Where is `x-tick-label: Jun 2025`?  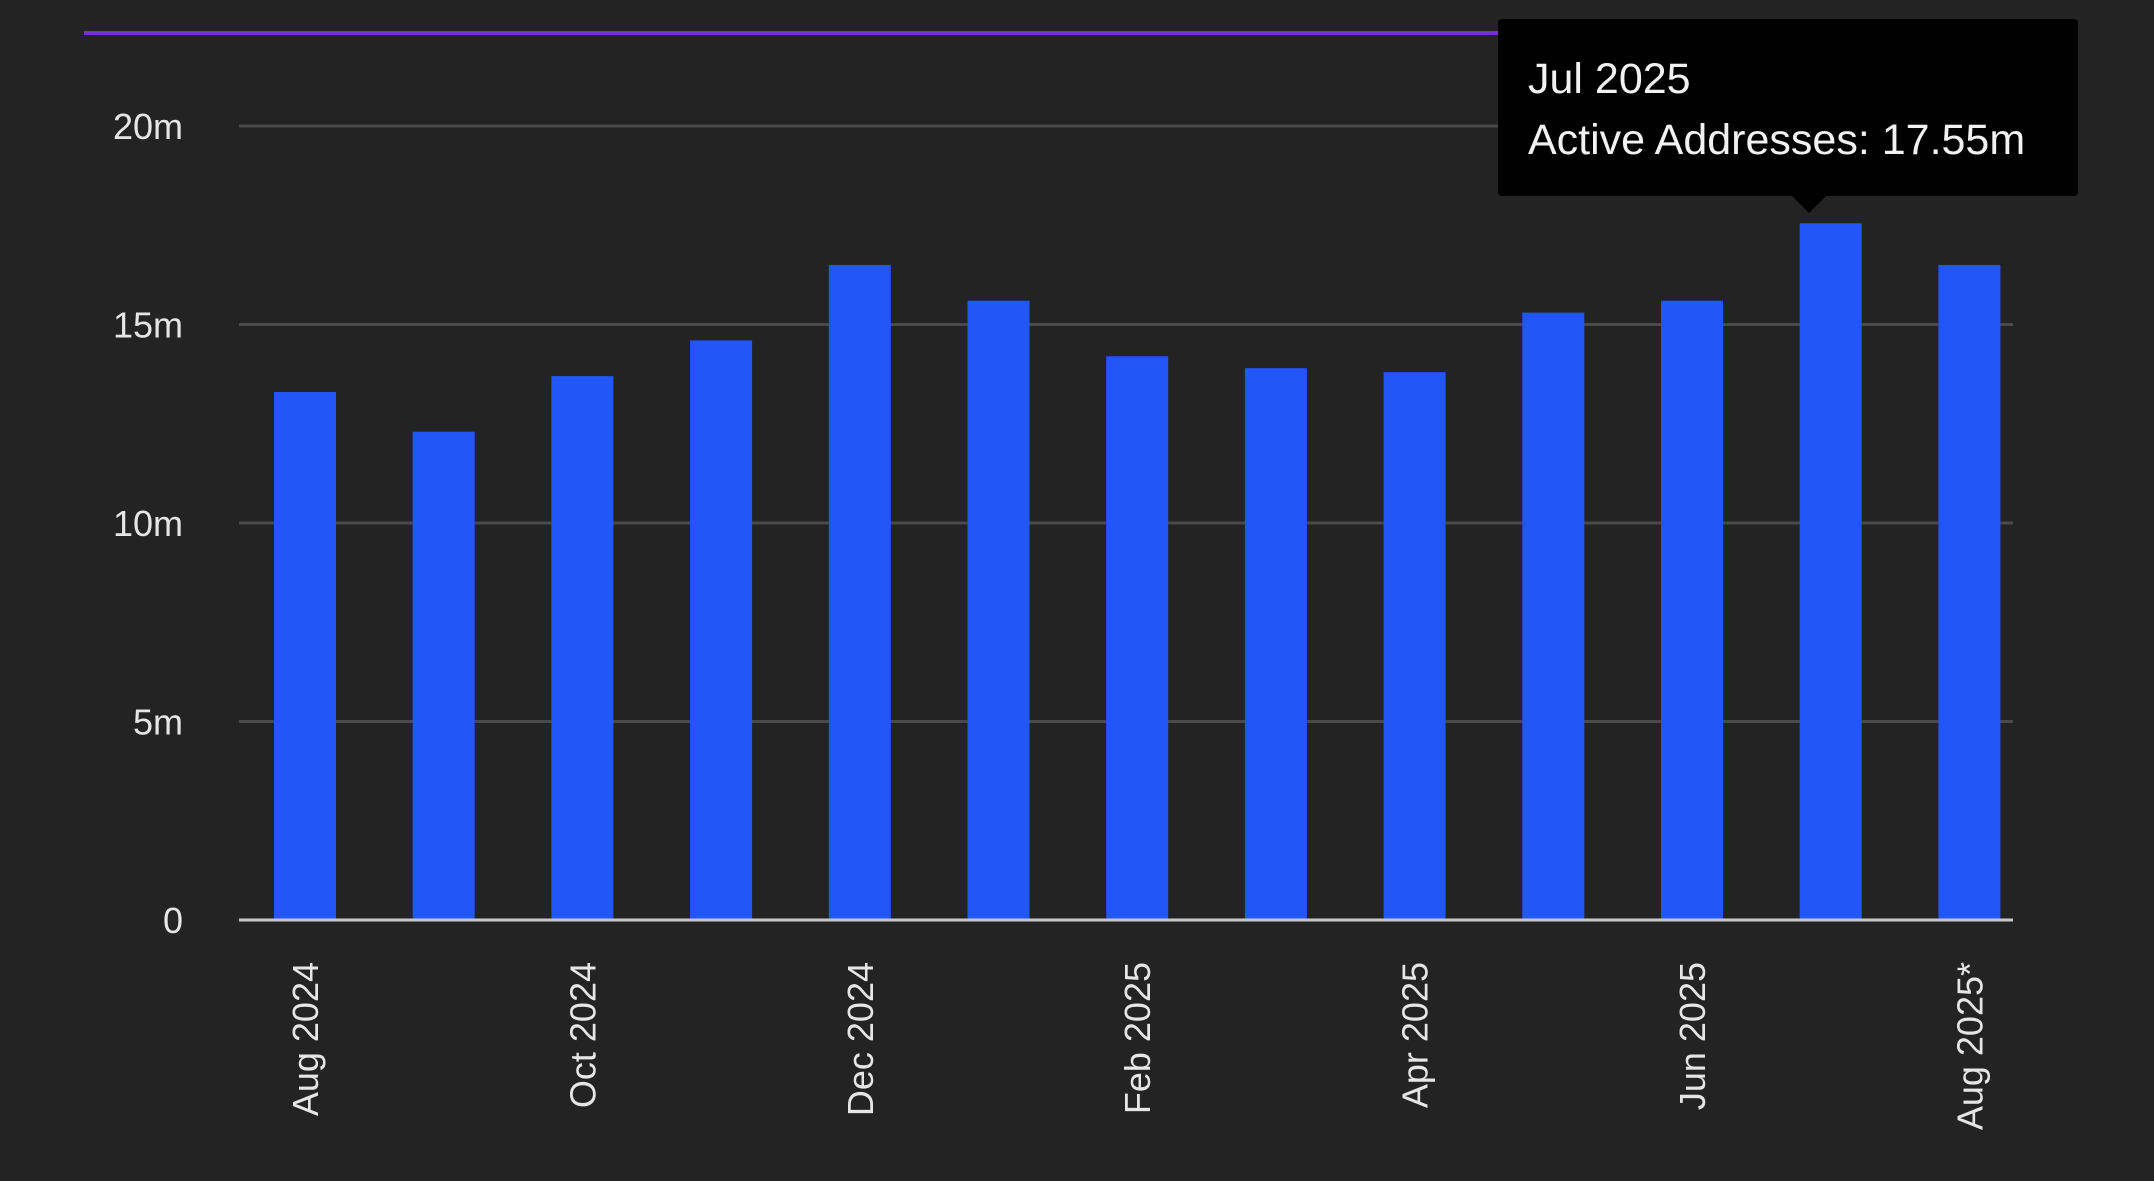 x-tick-label: Jun 2025 is located at coordinates (1692, 1036).